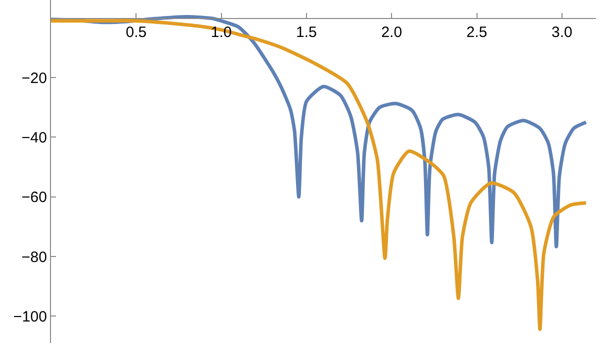  I want to click on x-tick-label: 0.5, so click(136, 32).